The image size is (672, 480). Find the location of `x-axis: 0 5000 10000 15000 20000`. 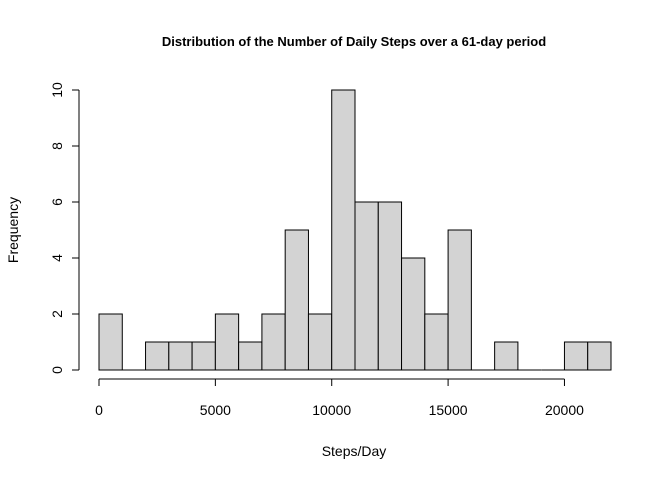

x-axis: 0 5000 10000 15000 20000 is located at coordinates (339, 398).